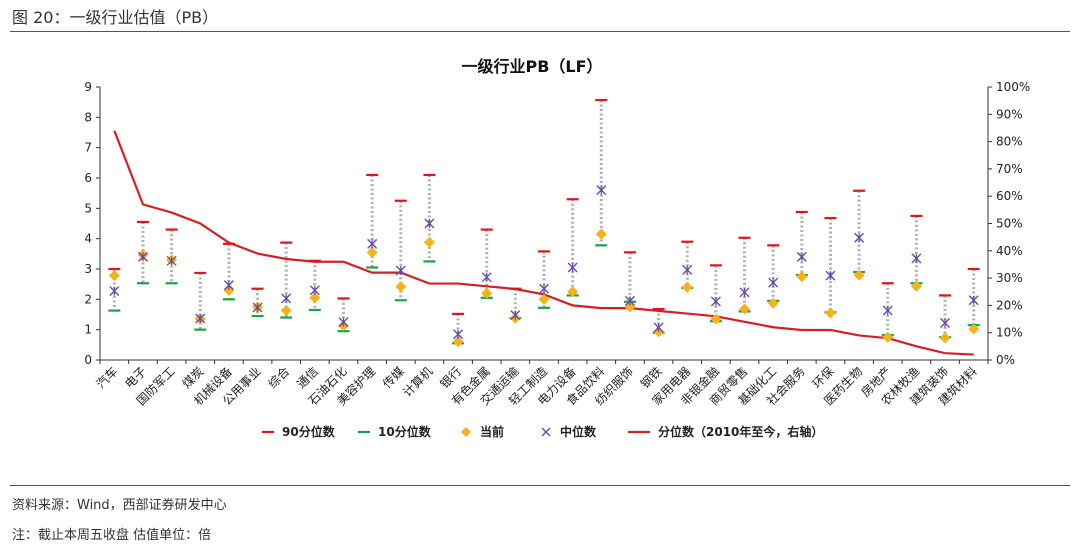 This screenshot has width=1080, height=547. I want to click on footnote: 注：截止本周五收盘 估值单位：倍, so click(112, 535).